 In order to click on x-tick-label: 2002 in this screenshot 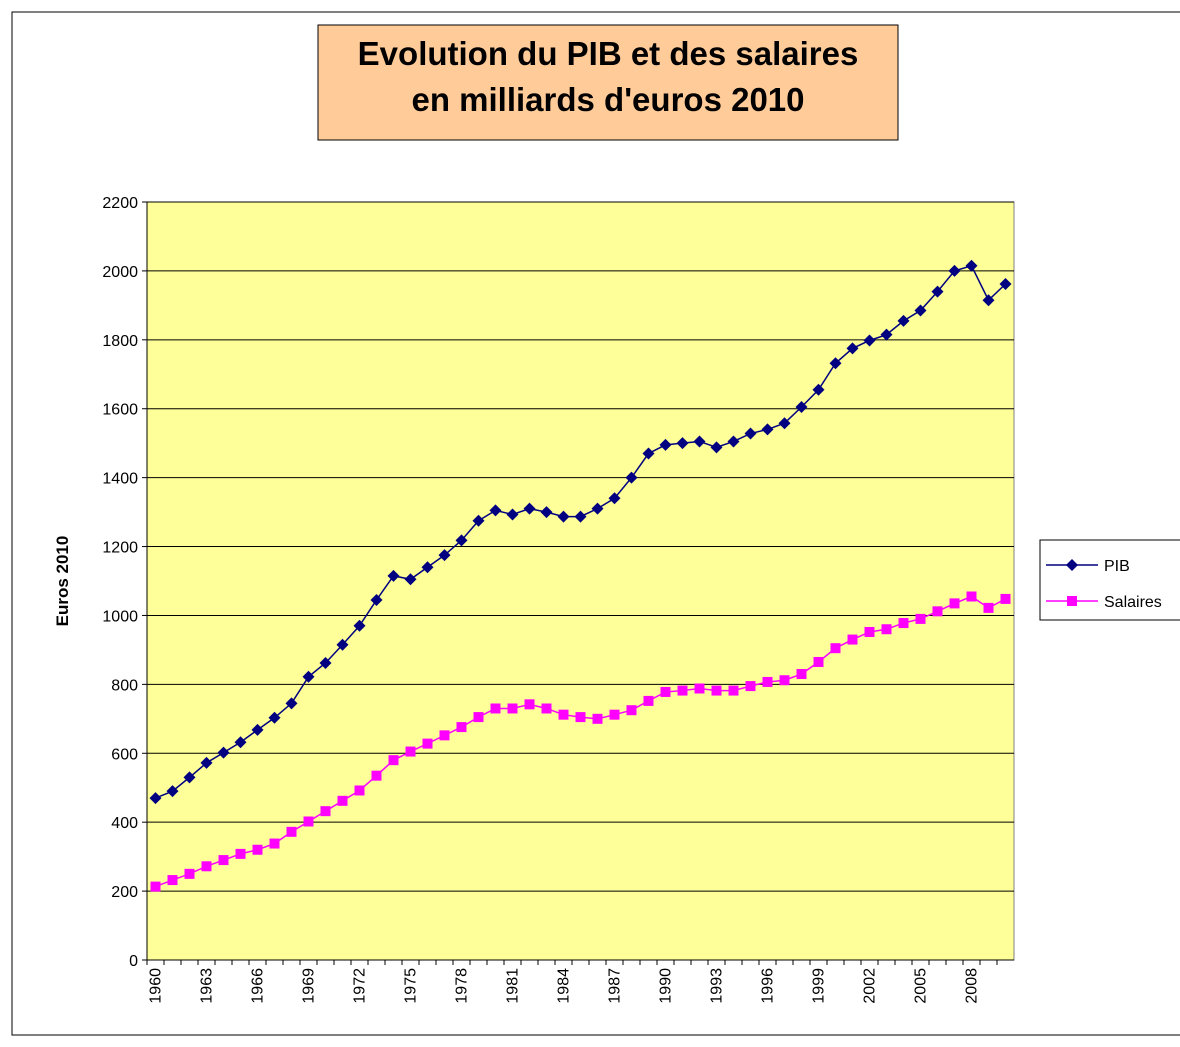, I will do `click(870, 986)`.